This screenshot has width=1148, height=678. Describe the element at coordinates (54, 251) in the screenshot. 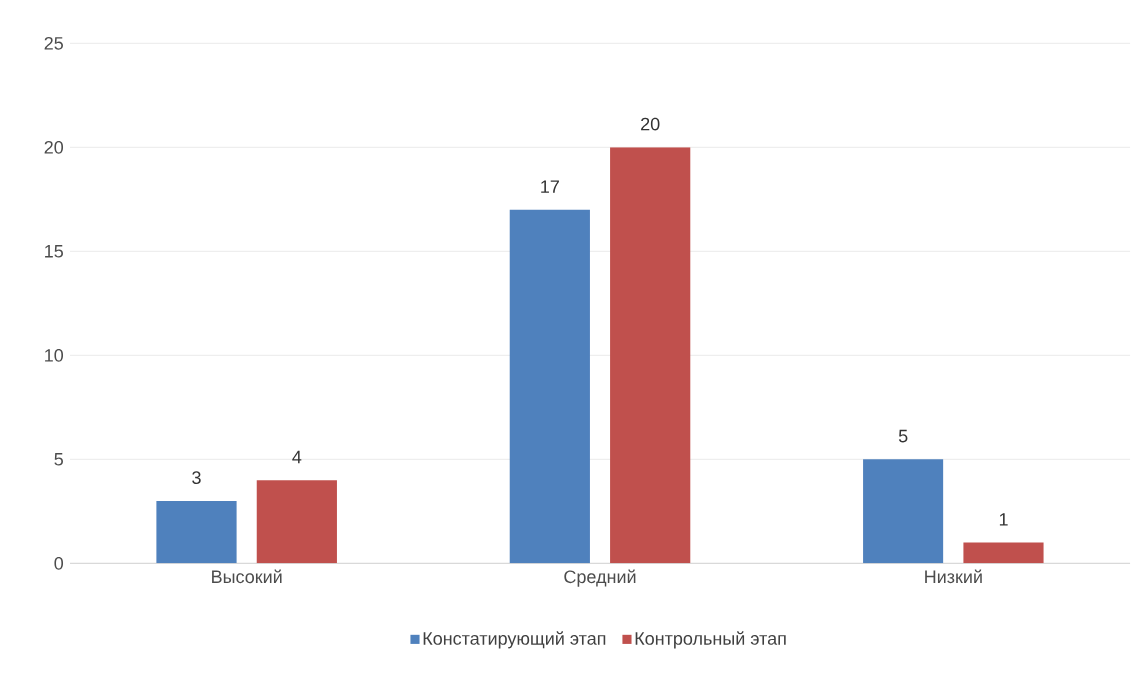

I see `y-tick-label: 15` at that location.